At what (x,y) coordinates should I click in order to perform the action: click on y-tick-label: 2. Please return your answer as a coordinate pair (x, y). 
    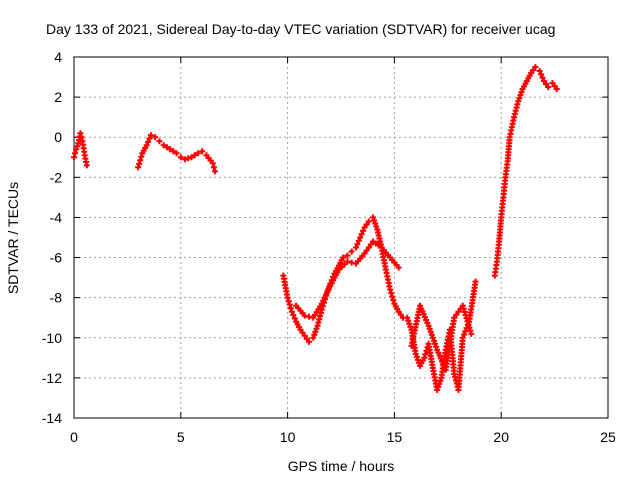
    Looking at the image, I should click on (58, 97).